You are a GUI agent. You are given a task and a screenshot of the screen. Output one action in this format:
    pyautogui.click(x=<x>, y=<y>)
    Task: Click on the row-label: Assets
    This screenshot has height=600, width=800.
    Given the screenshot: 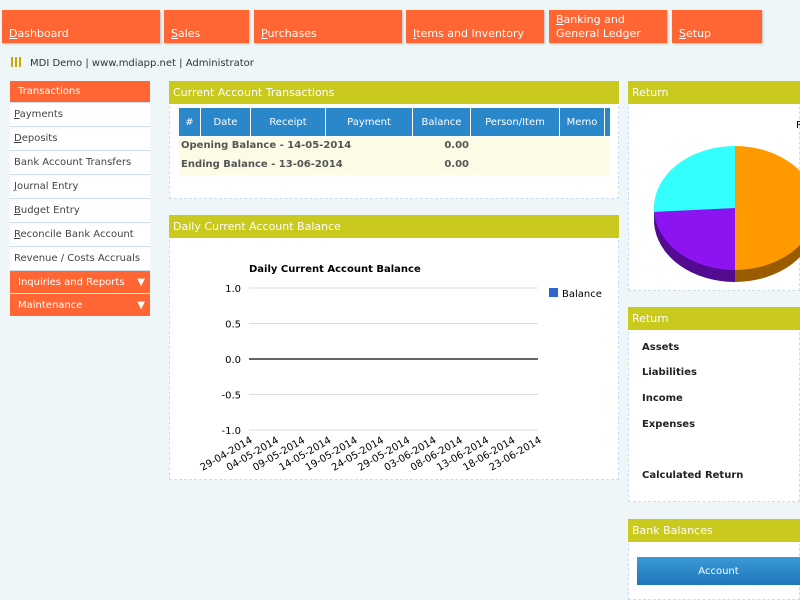 What is the action you would take?
    pyautogui.click(x=661, y=347)
    